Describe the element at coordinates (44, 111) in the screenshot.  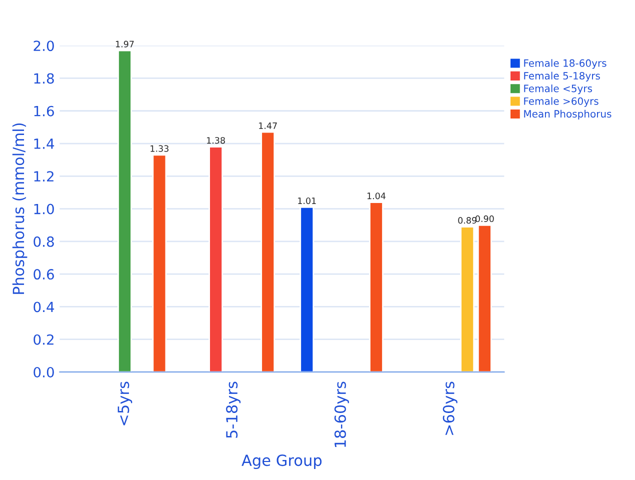
I see `y-tick-label: 1.6` at that location.